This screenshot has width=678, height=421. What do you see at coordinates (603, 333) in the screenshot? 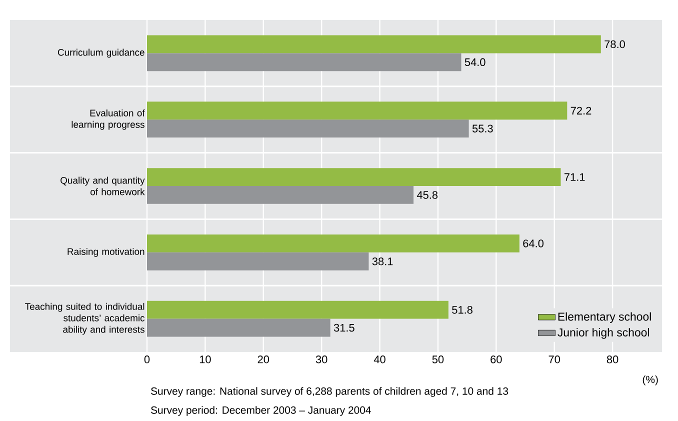
I see `legend-label: Junior high school` at bounding box center [603, 333].